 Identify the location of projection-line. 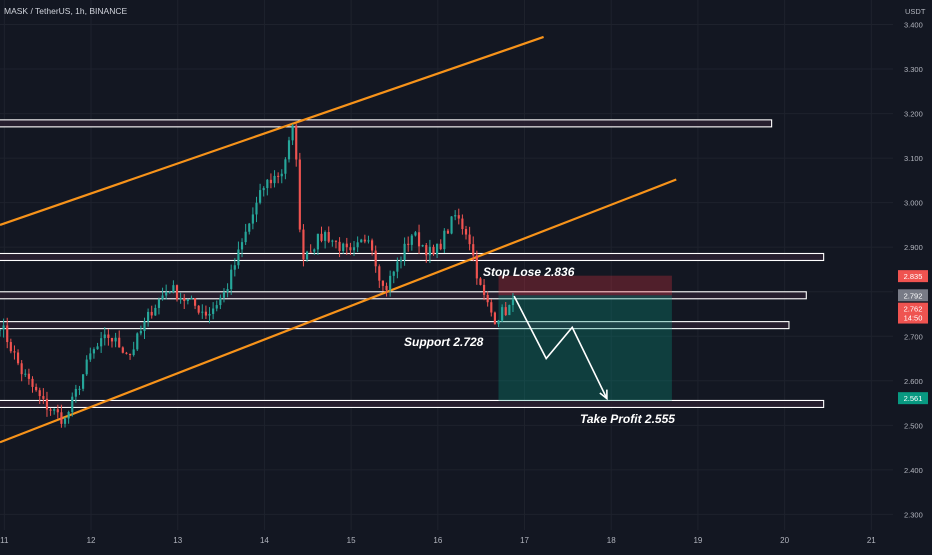
(560, 347).